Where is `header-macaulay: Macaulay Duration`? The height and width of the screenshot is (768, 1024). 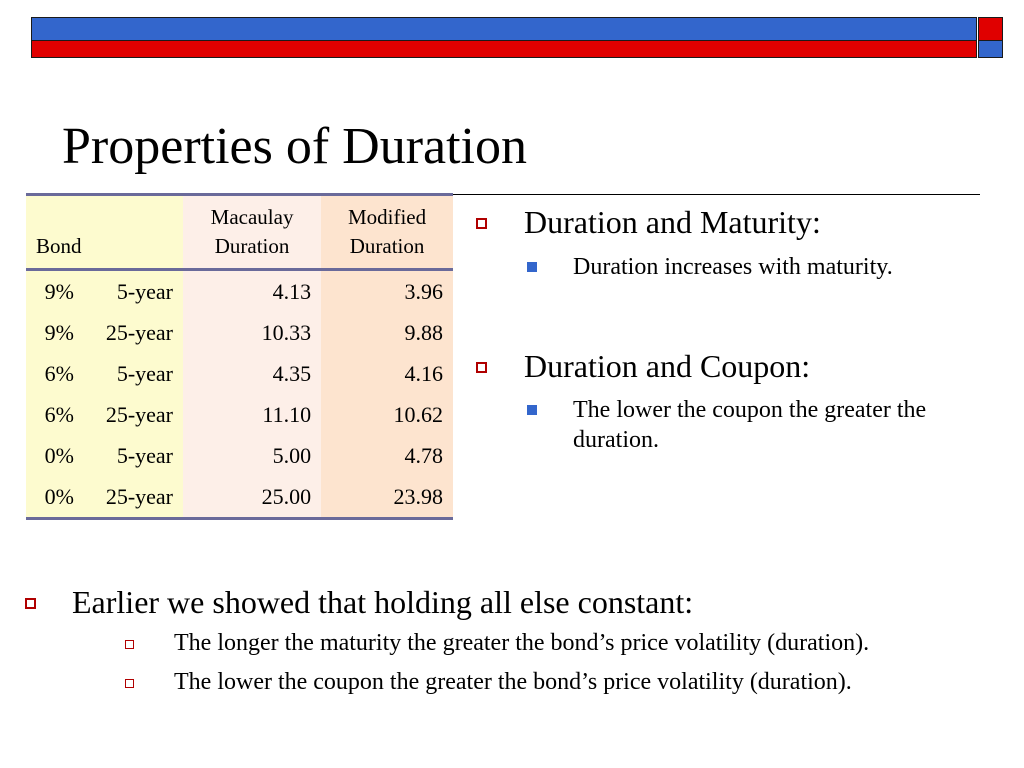
header-macaulay: Macaulay Duration is located at coordinates (252, 232).